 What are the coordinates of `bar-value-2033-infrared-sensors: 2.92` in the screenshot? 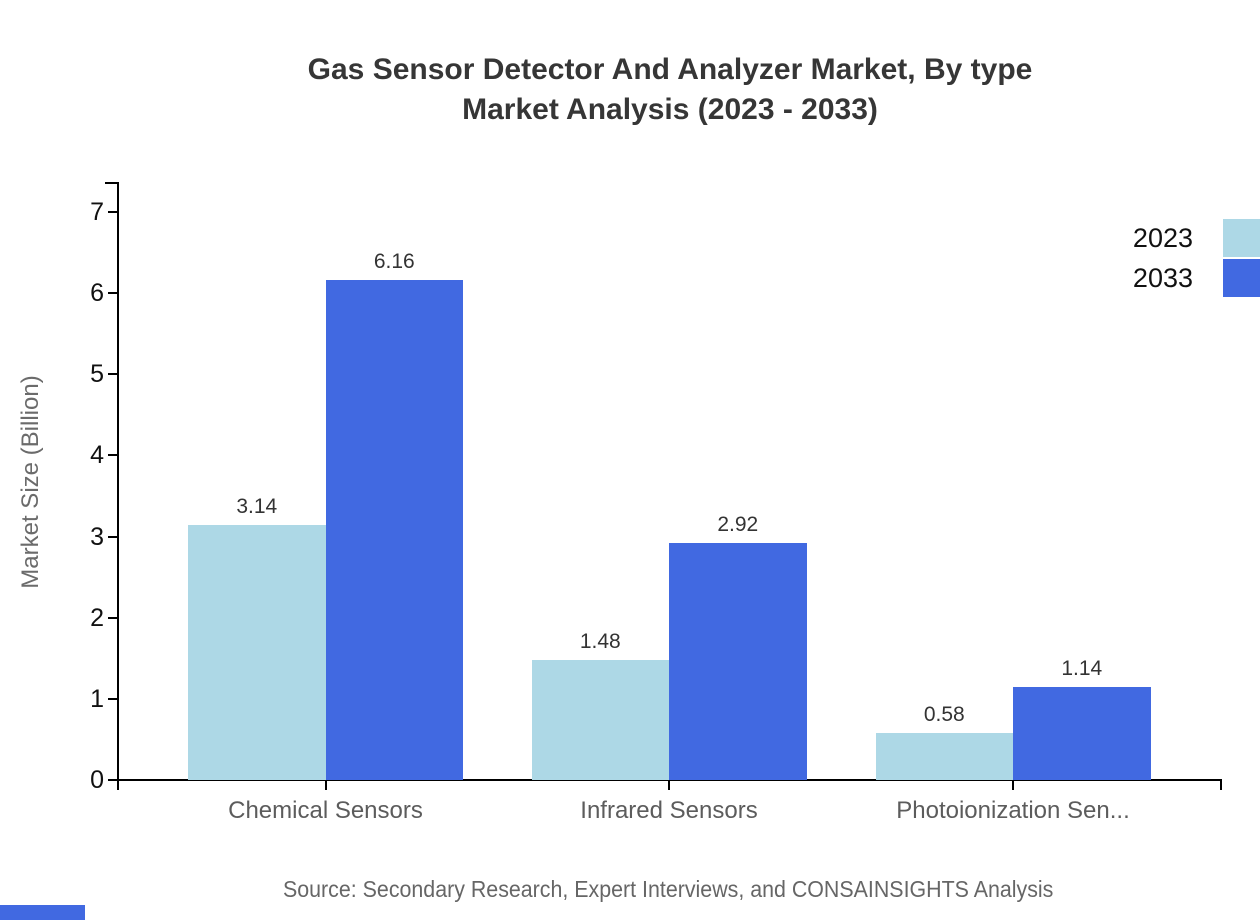 It's located at (738, 525).